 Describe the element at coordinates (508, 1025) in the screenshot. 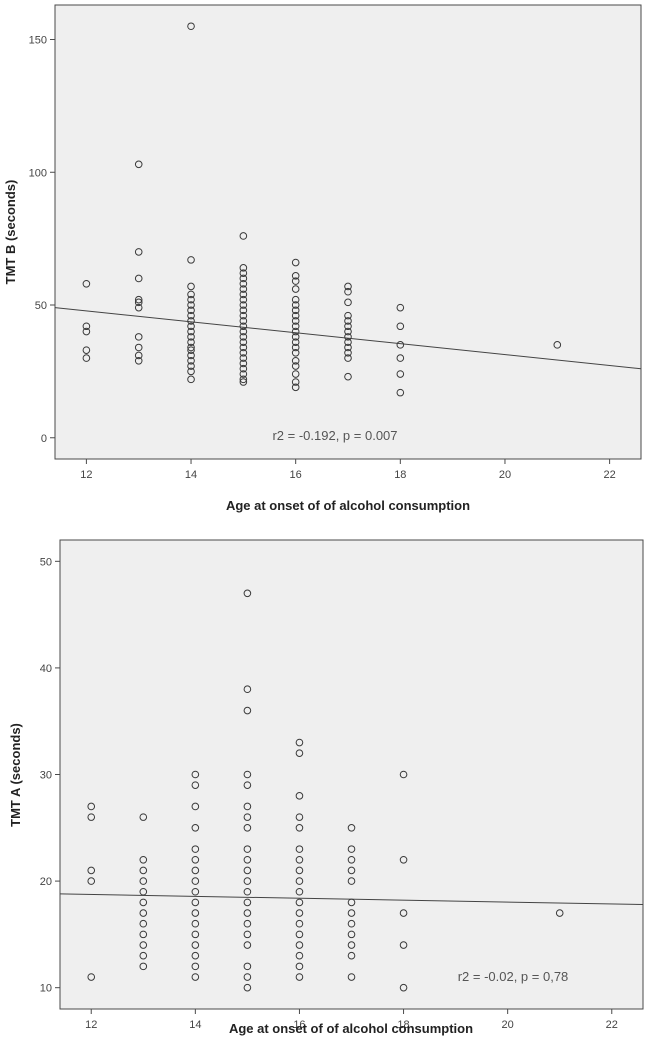

I see `tmt-a-x-tick-label: 20` at that location.